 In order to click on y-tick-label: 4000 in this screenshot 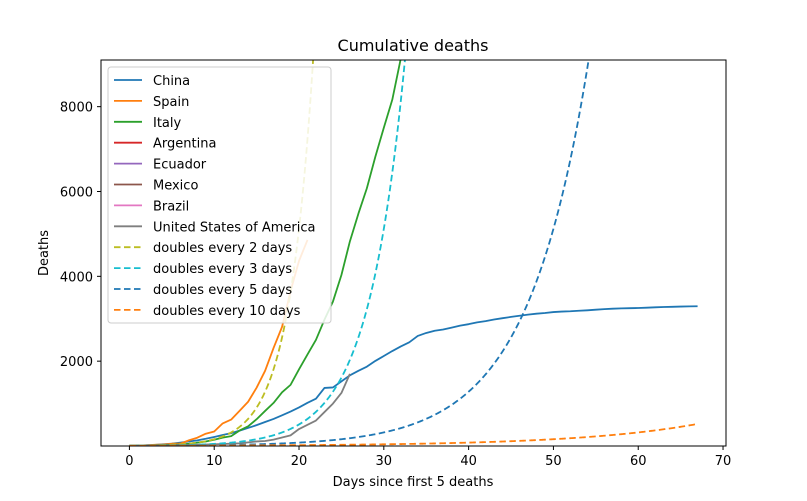, I will do `click(76, 277)`.